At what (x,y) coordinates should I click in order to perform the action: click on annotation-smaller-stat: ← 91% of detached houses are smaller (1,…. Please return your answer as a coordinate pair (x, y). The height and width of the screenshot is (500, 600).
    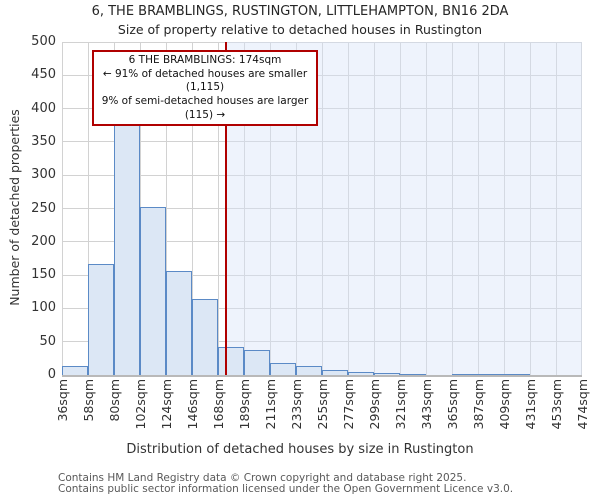
    Looking at the image, I should click on (205, 80).